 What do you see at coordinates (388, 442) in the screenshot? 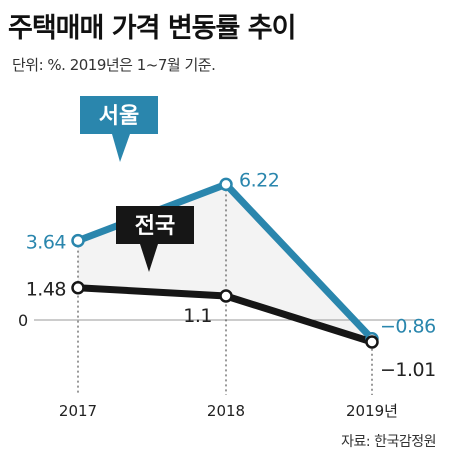
I see `source-note: 자료: 한국감정원` at bounding box center [388, 442].